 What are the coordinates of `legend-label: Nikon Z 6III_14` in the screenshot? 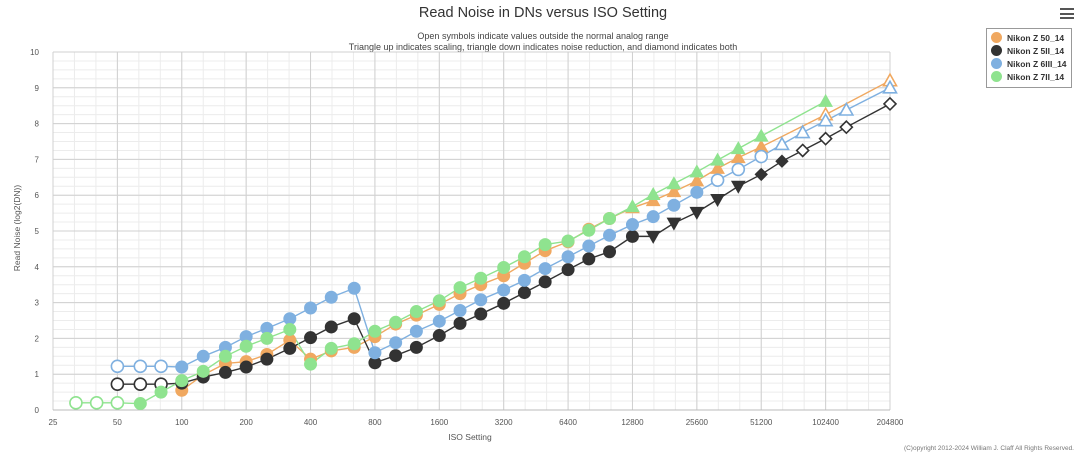 It's located at (1037, 63).